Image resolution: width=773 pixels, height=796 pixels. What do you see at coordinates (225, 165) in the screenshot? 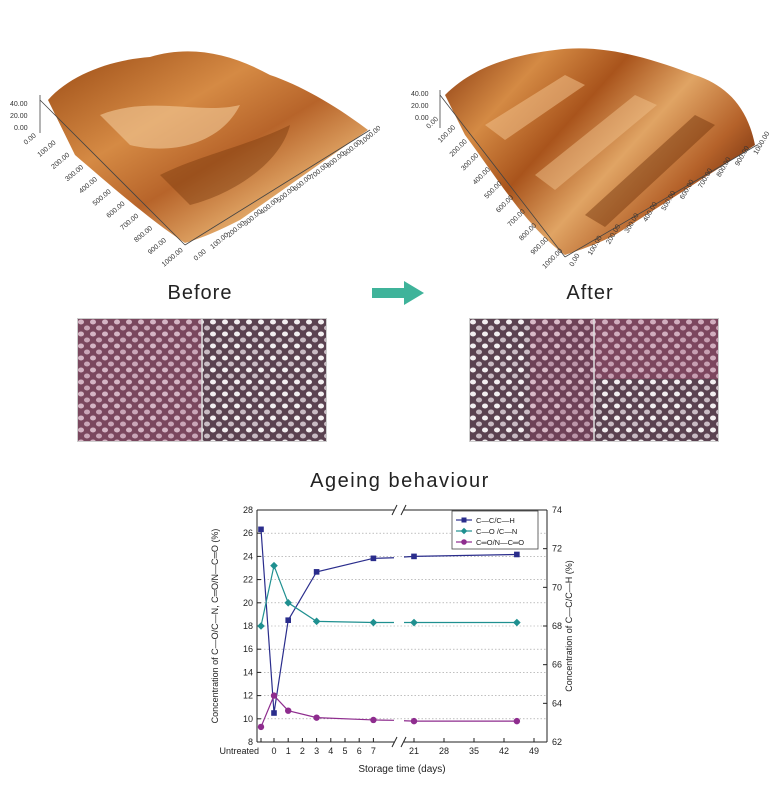
I see `afm-before-shadow` at bounding box center [225, 165].